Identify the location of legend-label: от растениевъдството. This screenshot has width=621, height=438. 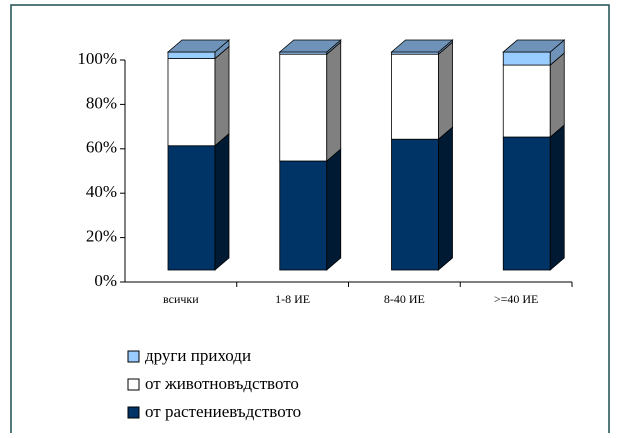
(223, 411).